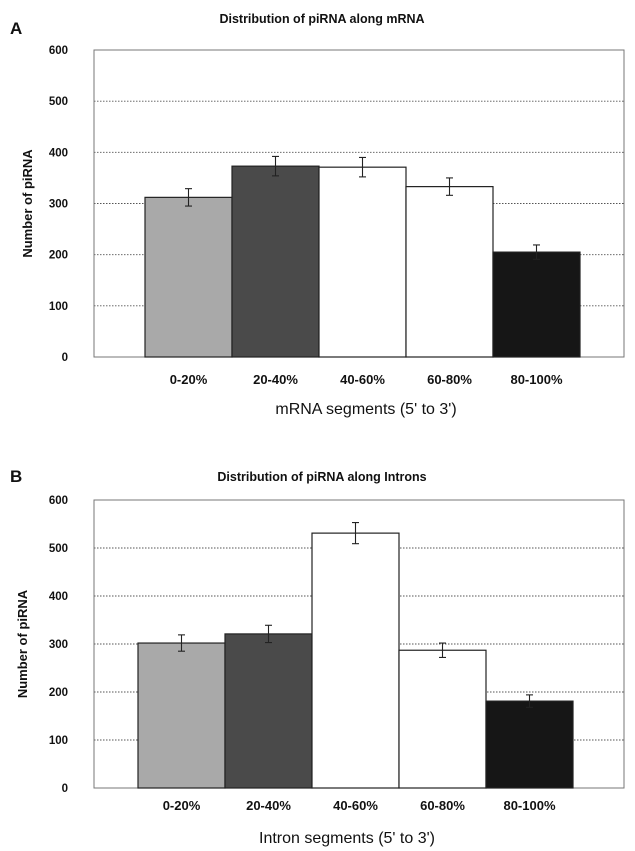  What do you see at coordinates (16, 476) in the screenshot?
I see `panel-letter: B` at bounding box center [16, 476].